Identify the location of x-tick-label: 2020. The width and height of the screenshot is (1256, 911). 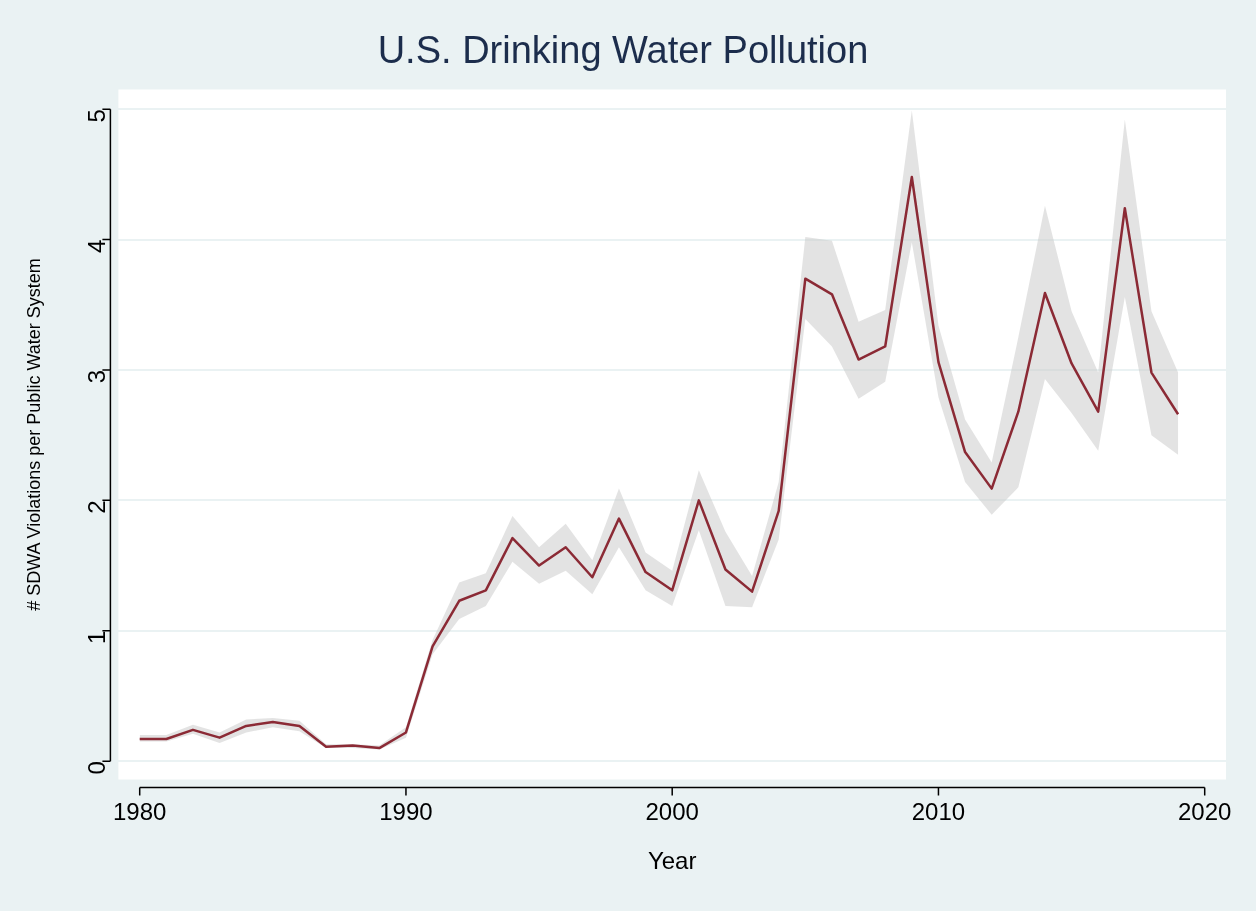
(1205, 812).